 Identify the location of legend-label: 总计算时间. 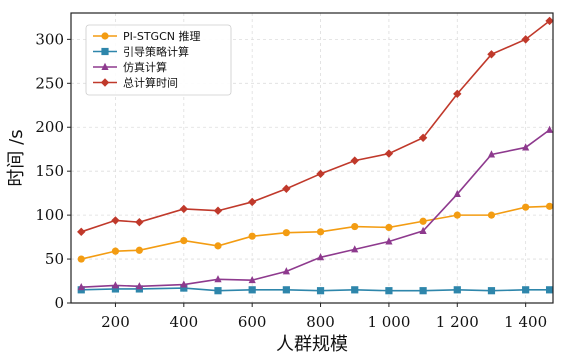
(150, 83).